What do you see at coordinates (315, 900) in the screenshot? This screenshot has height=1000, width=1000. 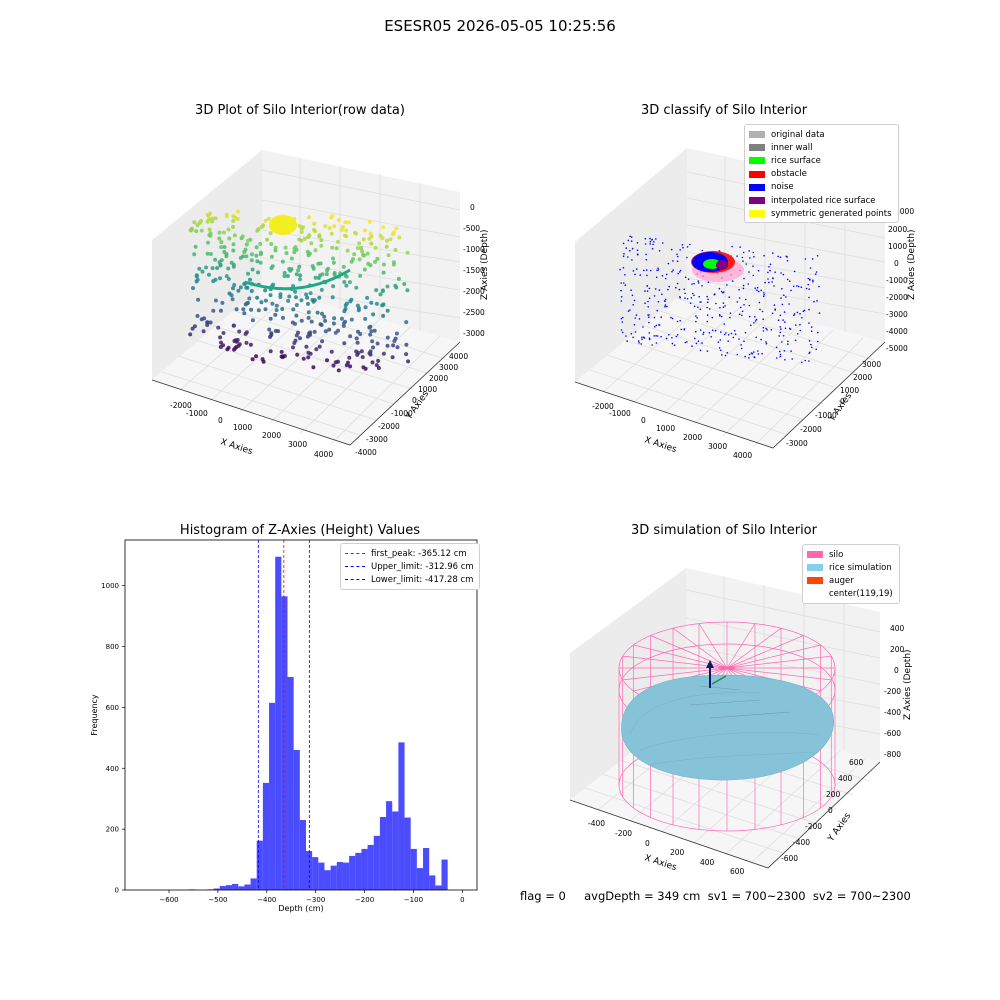 I see `x-tick-label: −300` at bounding box center [315, 900].